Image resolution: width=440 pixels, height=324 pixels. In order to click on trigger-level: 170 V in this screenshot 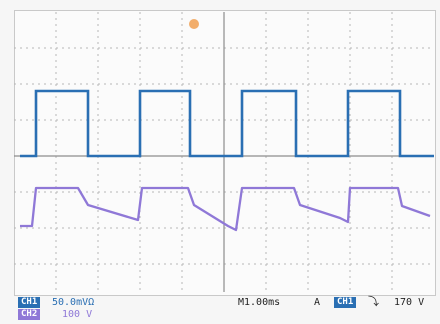, I will do `click(409, 302)`.